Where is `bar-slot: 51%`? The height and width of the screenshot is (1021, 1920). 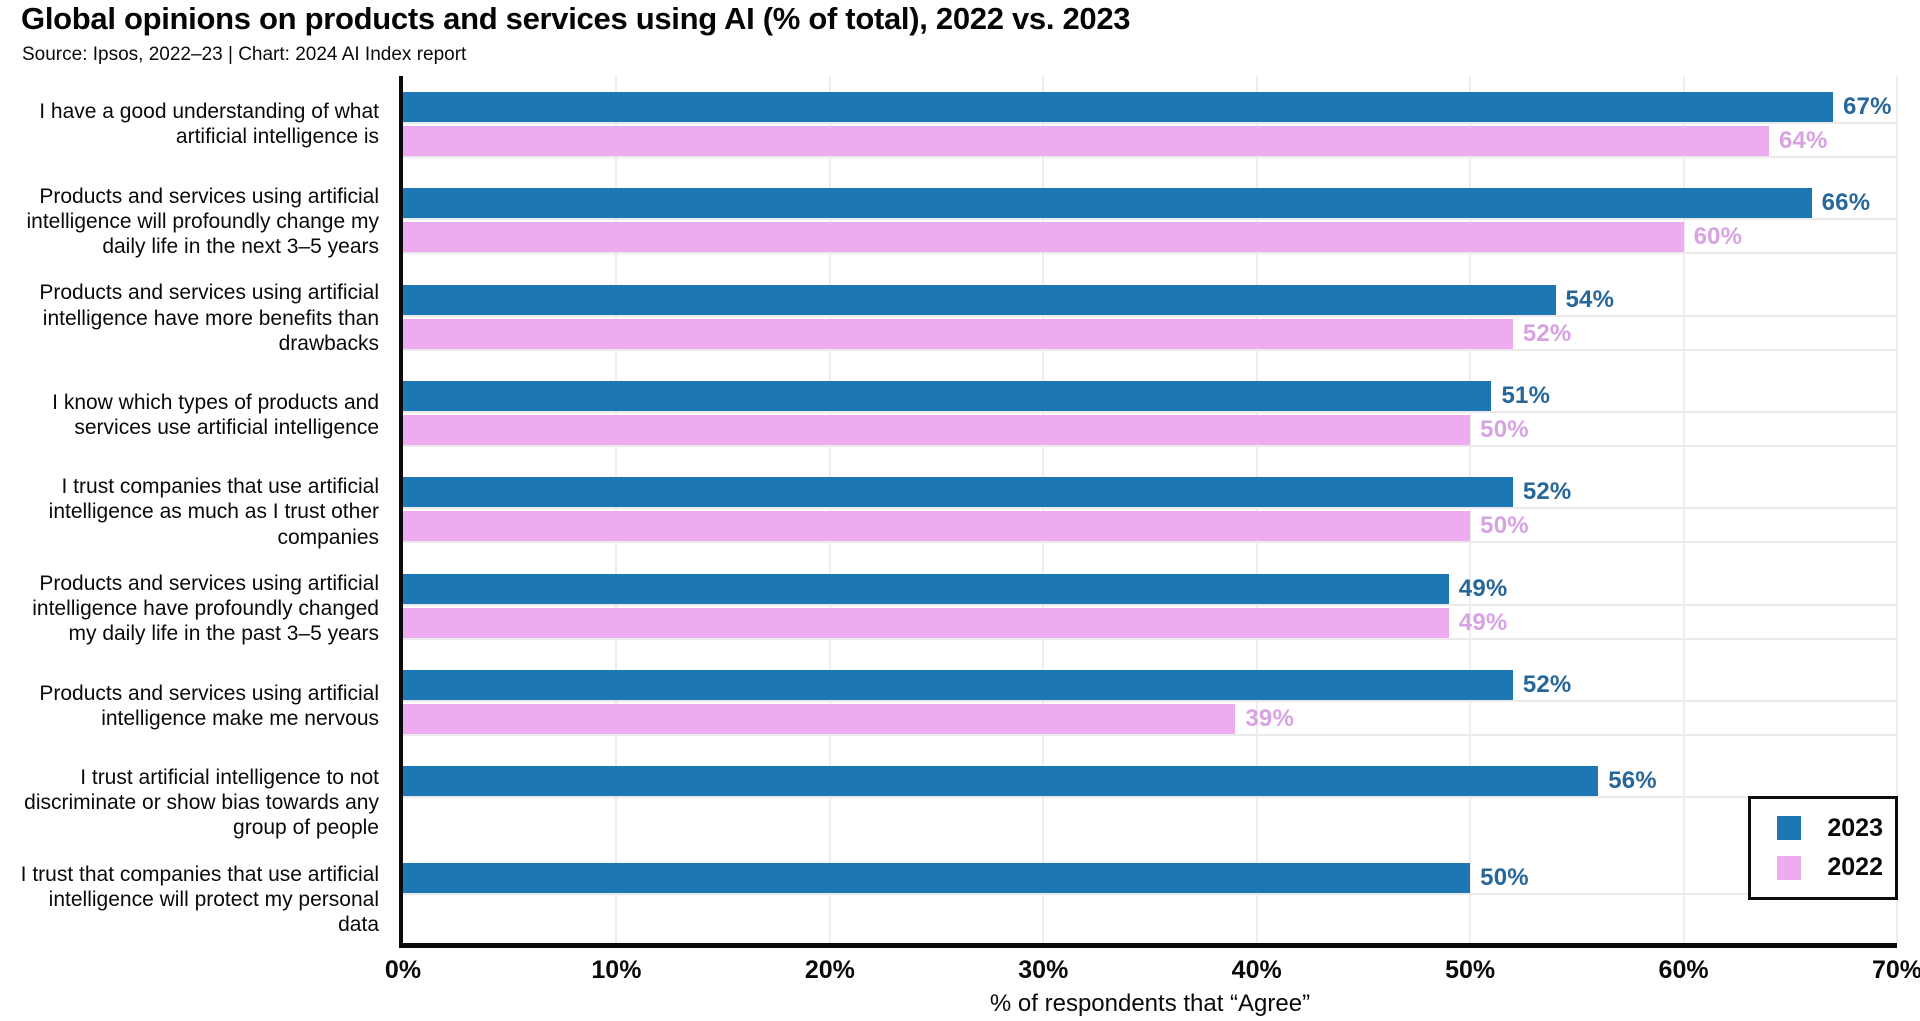 bar-slot: 51% is located at coordinates (1150, 397).